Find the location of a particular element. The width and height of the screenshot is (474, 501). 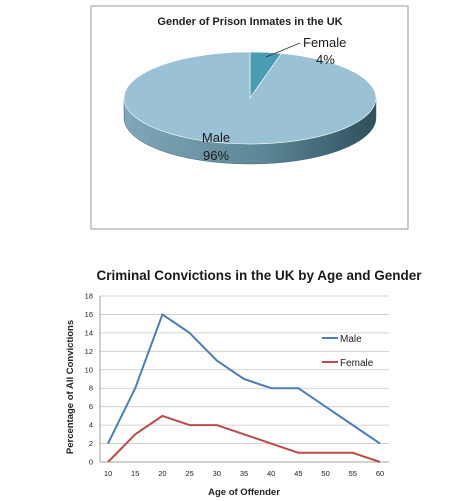

x-axis-title: Age of Offender is located at coordinates (244, 492).